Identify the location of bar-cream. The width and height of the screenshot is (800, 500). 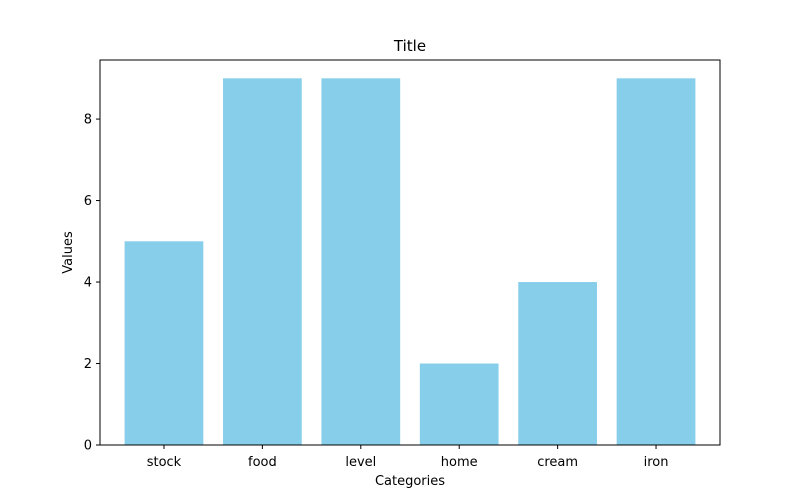
(557, 363).